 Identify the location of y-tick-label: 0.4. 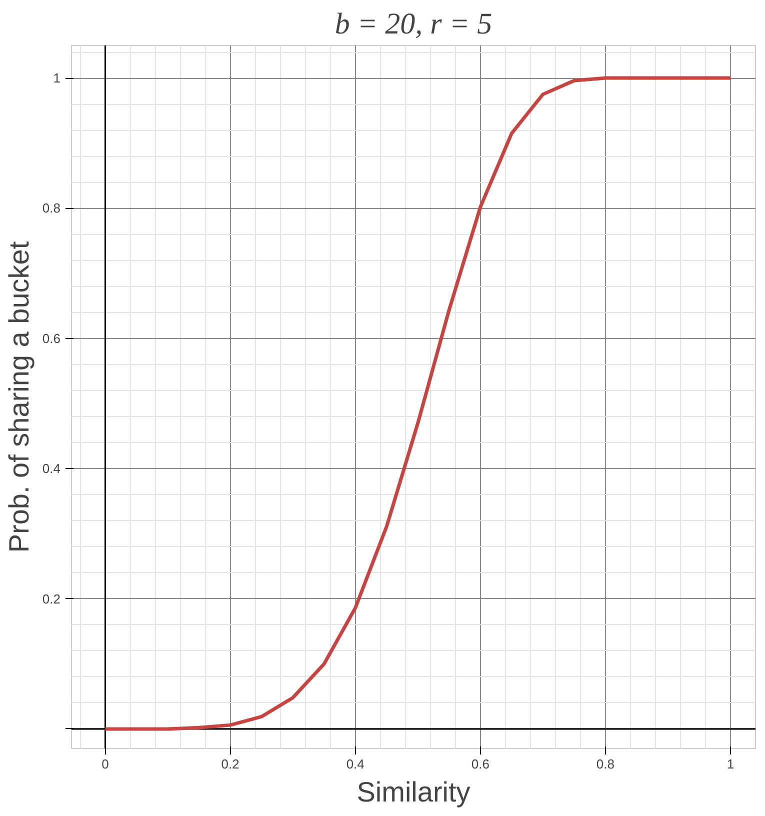
(51, 468).